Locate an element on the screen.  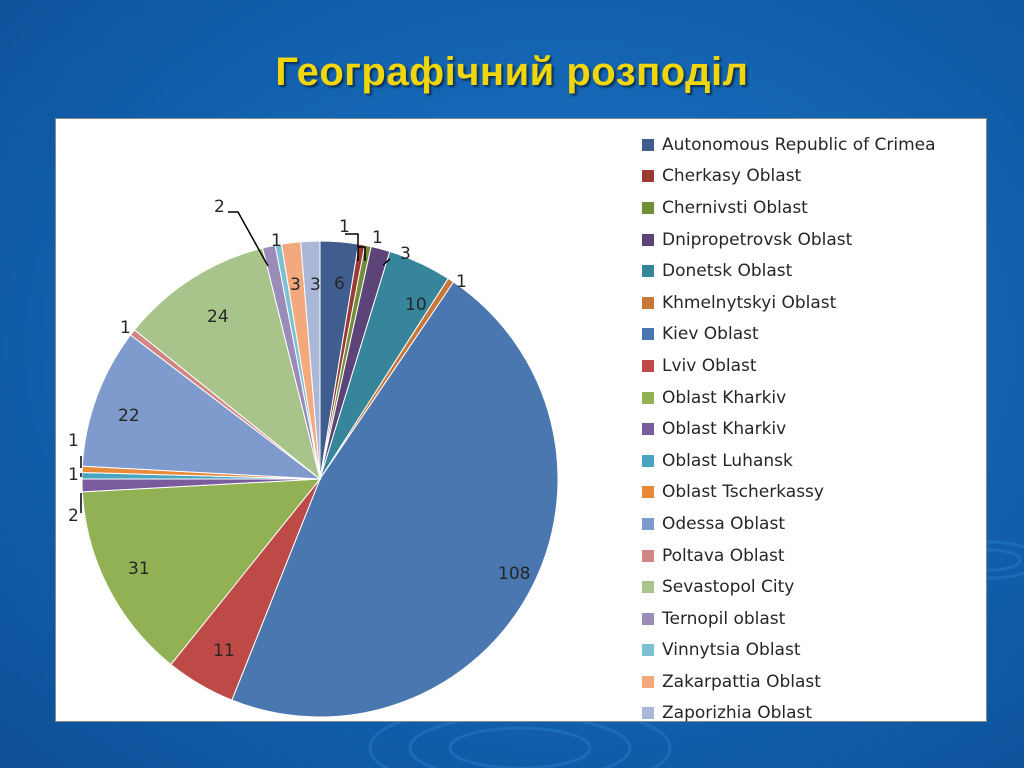
legend-label: Autonomous Republic of Crimea is located at coordinates (799, 144).